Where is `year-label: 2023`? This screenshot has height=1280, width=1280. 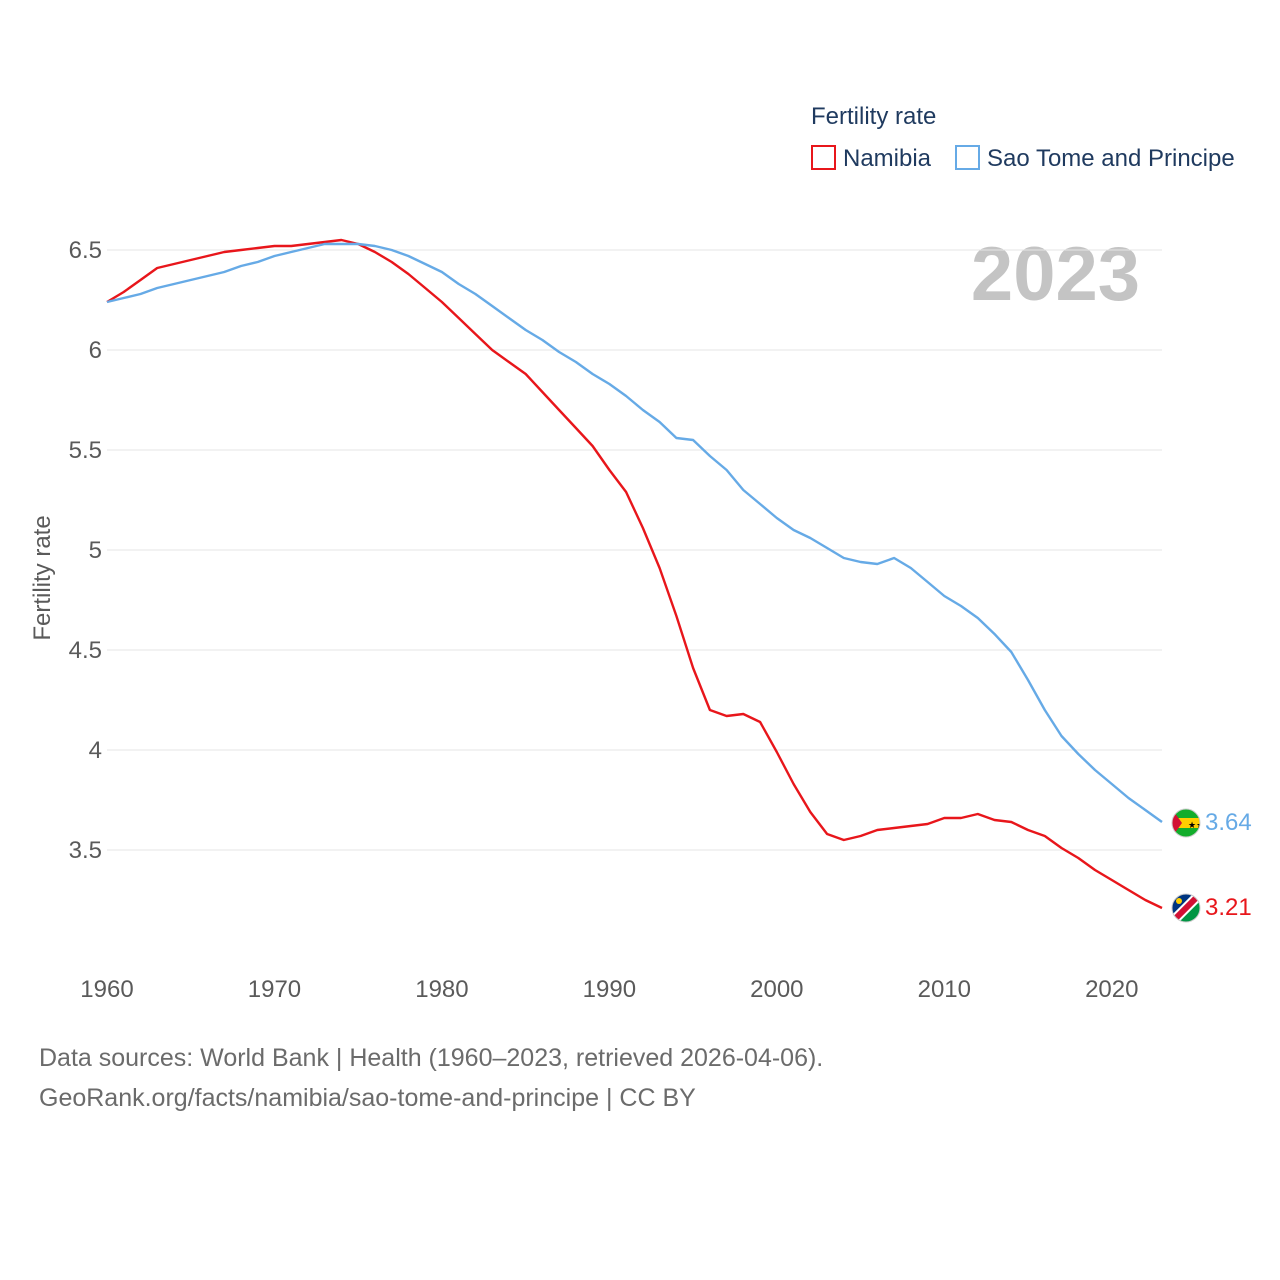
year-label: 2023 is located at coordinates (1055, 274).